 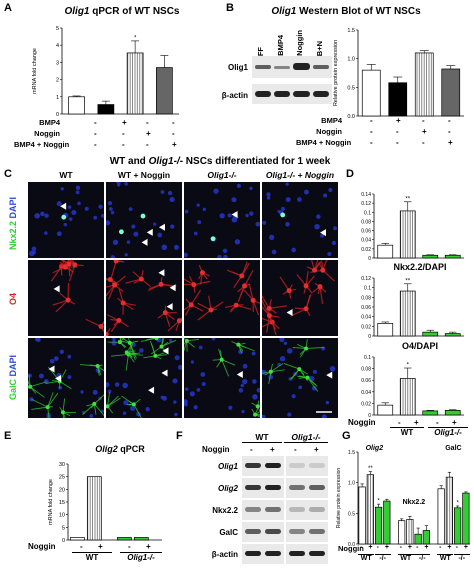 I want to click on y-tick-label: 20, so click(x=62, y=490).